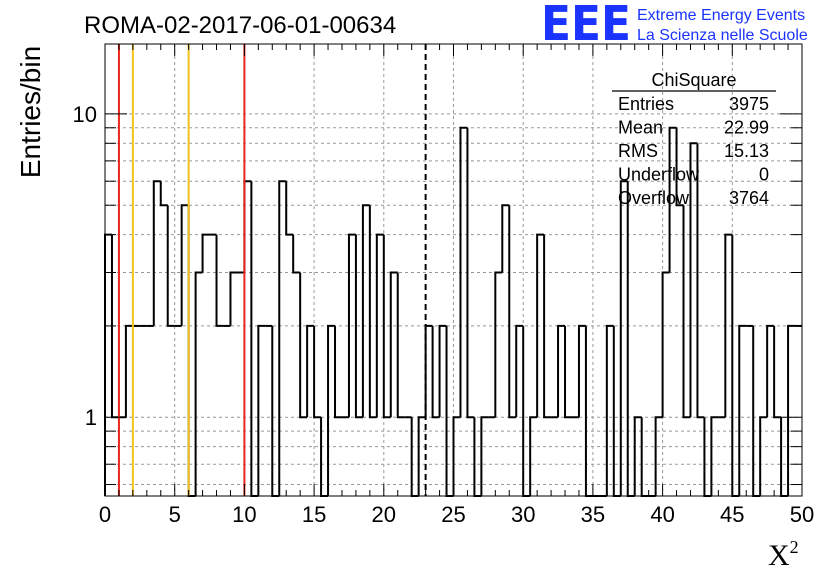  What do you see at coordinates (654, 198) in the screenshot?
I see `stats-row-label: Overflow` at bounding box center [654, 198].